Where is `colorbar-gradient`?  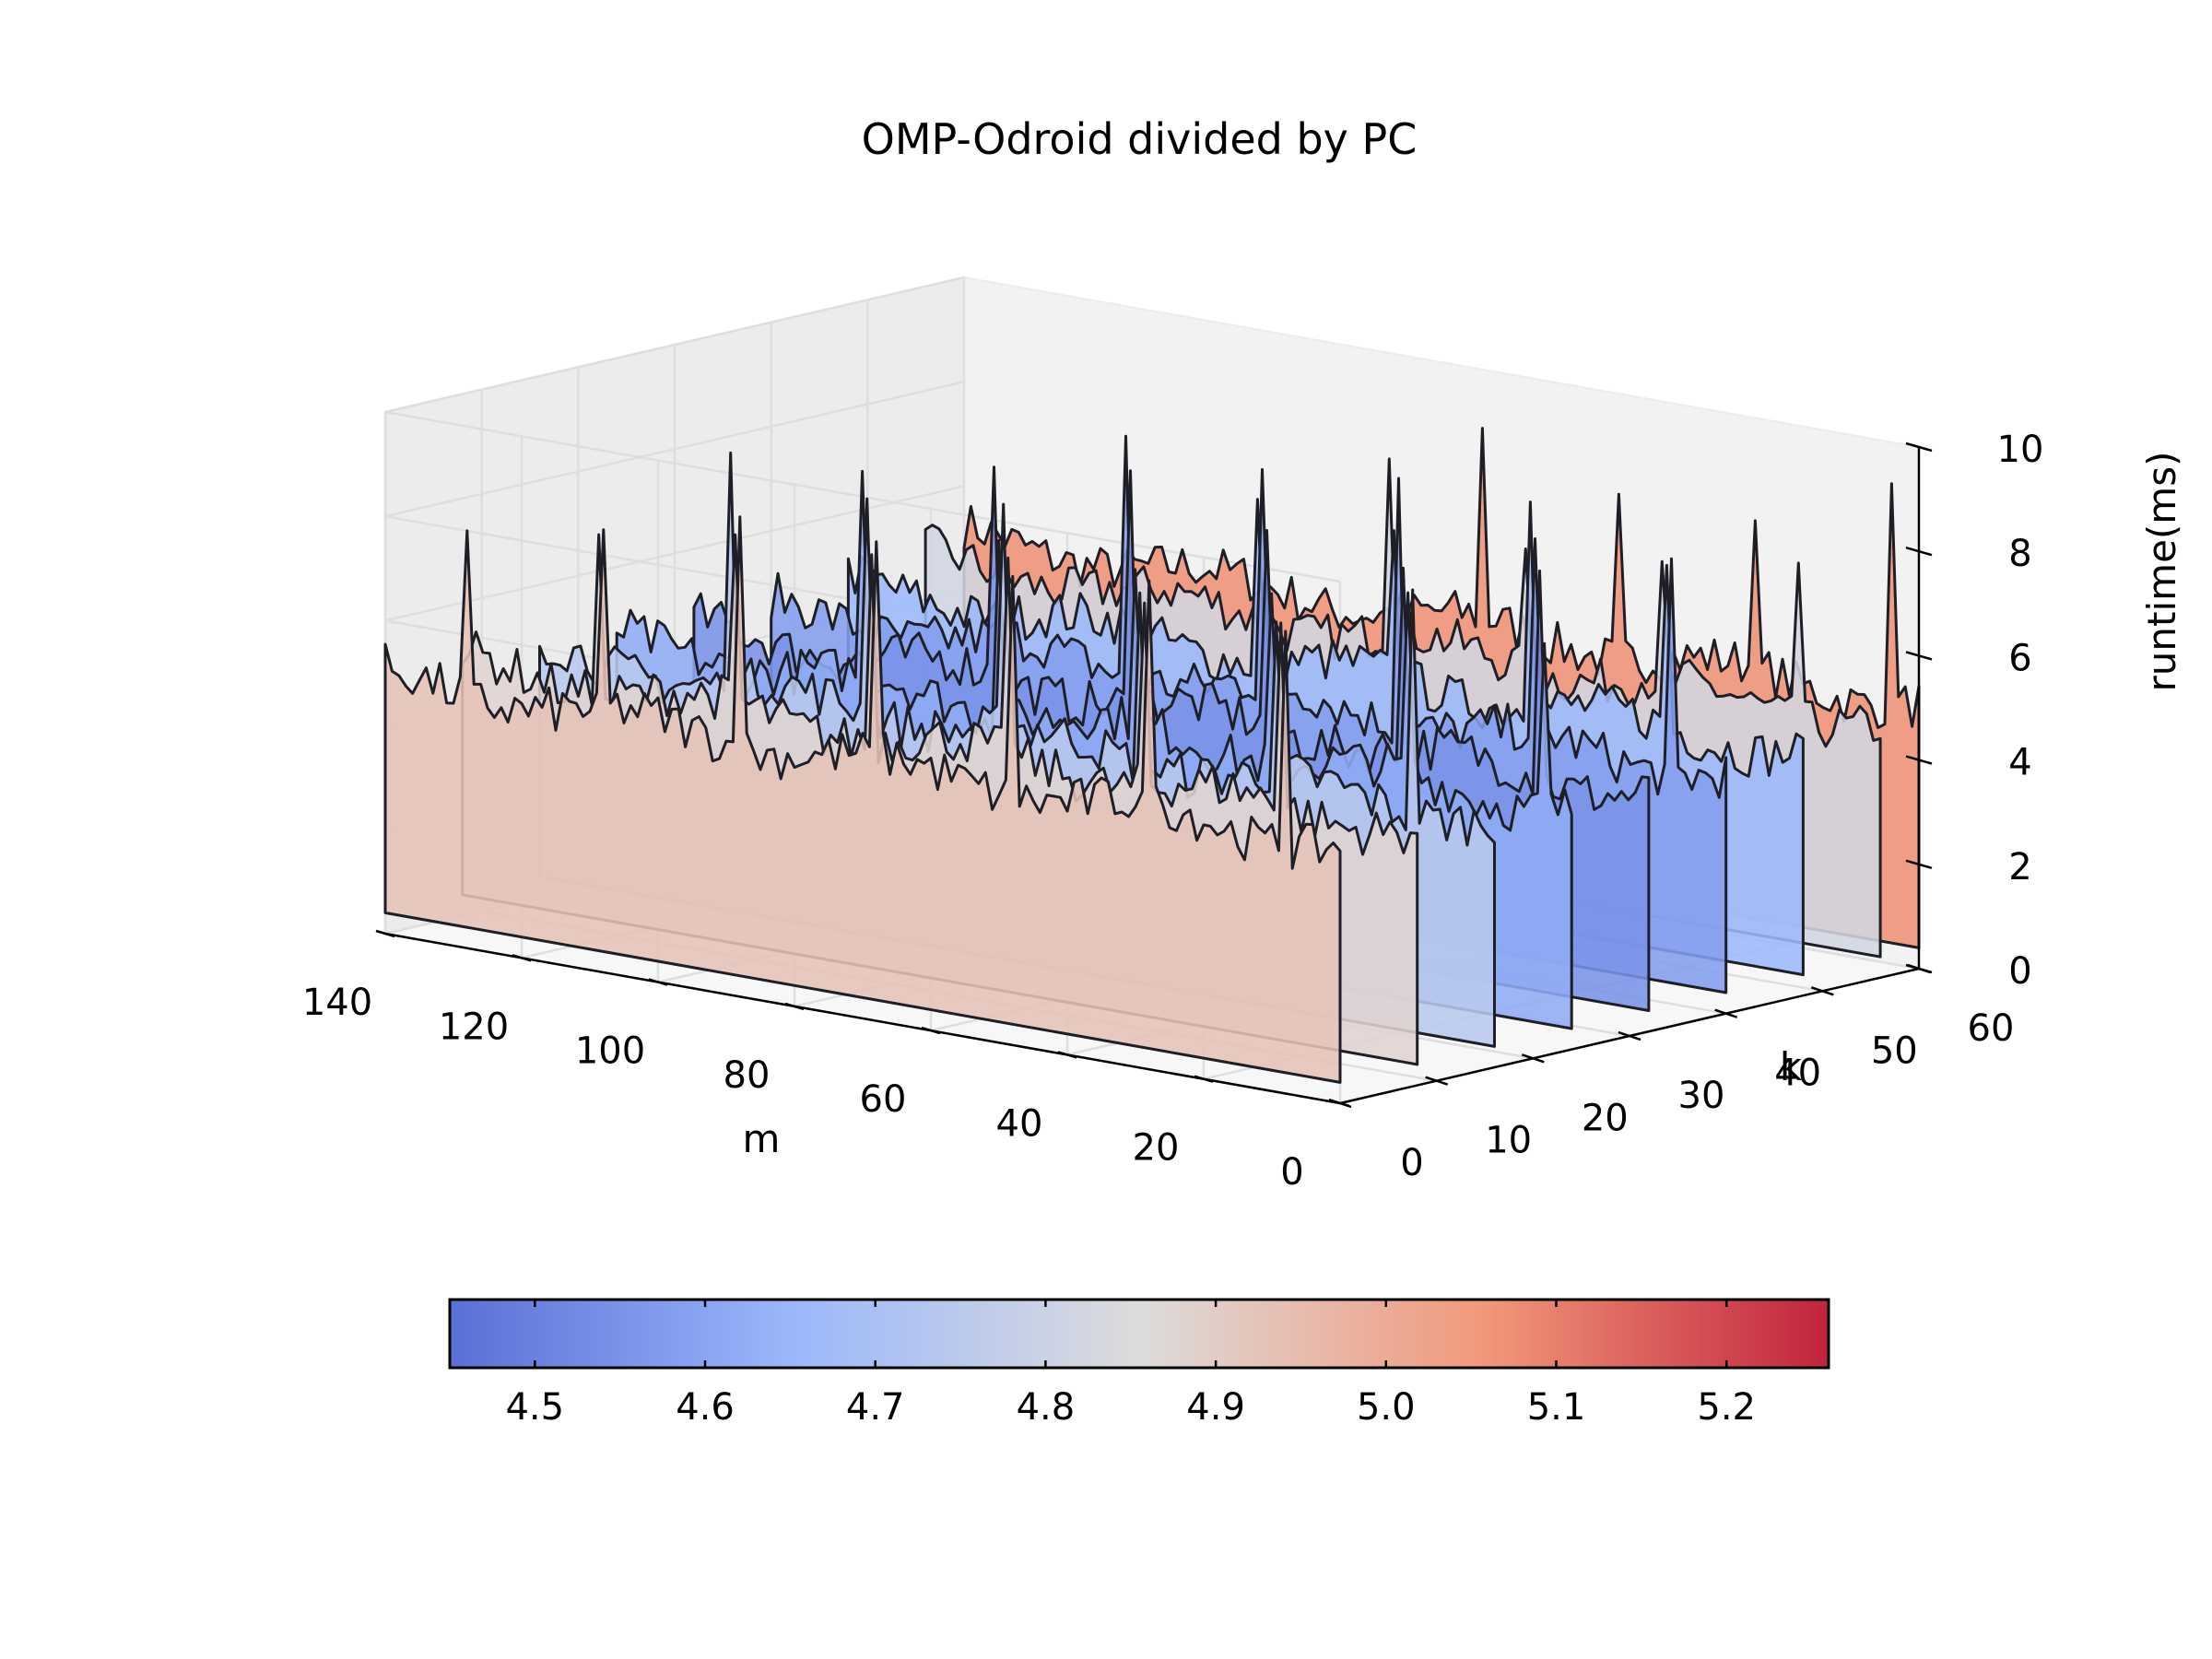 colorbar-gradient is located at coordinates (1139, 1334).